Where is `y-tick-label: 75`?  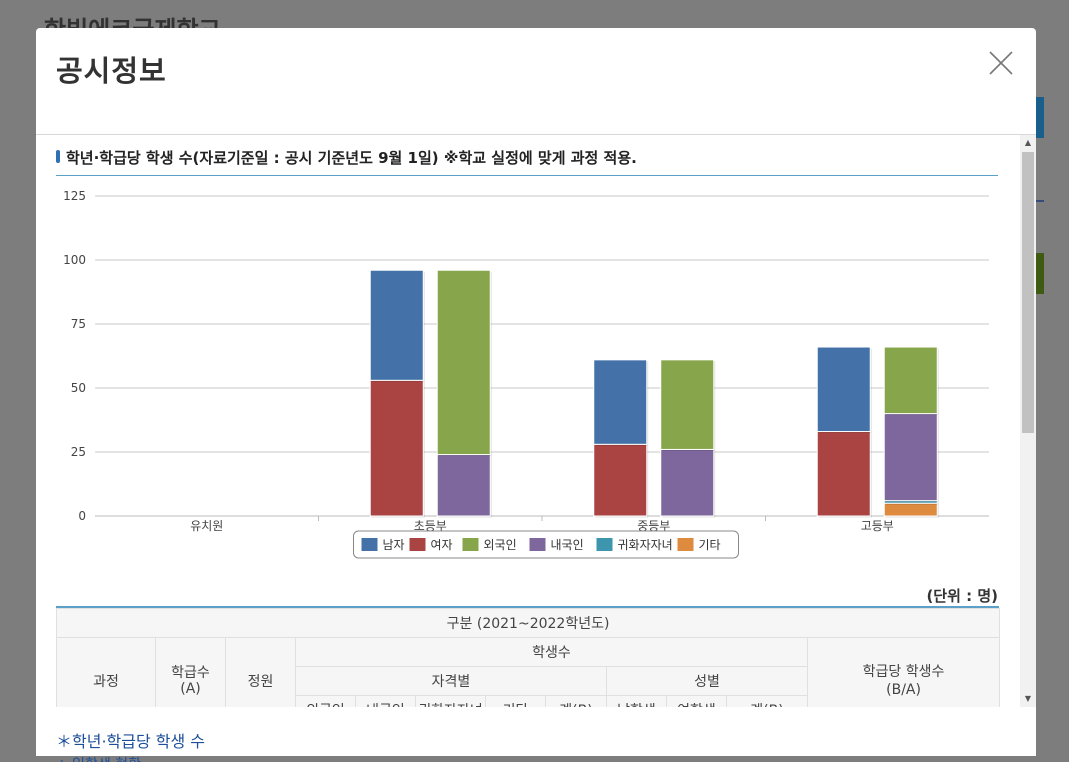
y-tick-label: 75 is located at coordinates (78, 324).